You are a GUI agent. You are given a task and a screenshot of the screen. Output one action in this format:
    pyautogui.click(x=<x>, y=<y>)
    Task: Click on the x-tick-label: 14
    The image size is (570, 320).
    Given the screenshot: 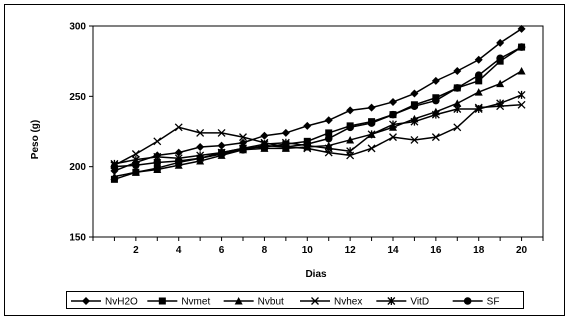 What is the action you would take?
    pyautogui.click(x=393, y=250)
    